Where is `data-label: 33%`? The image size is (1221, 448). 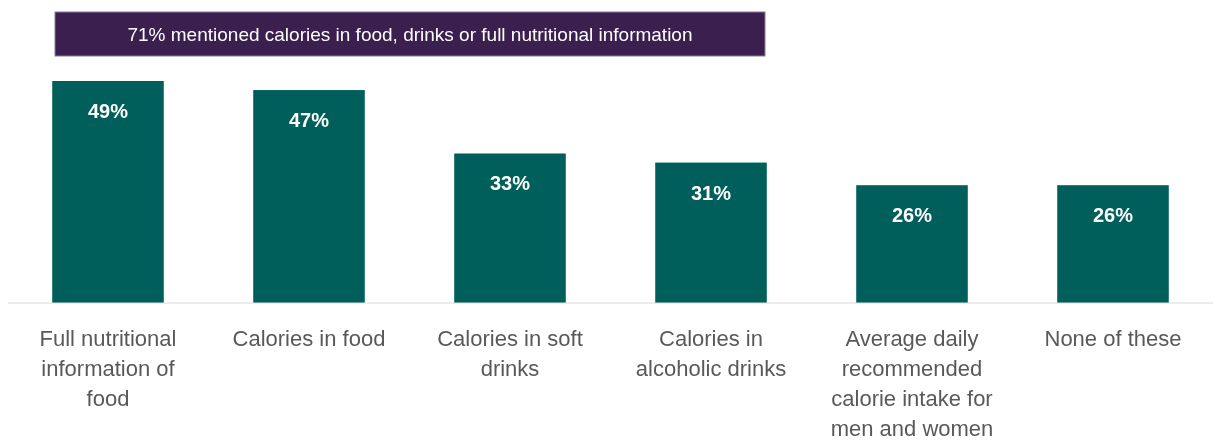 data-label: 33% is located at coordinates (510, 183).